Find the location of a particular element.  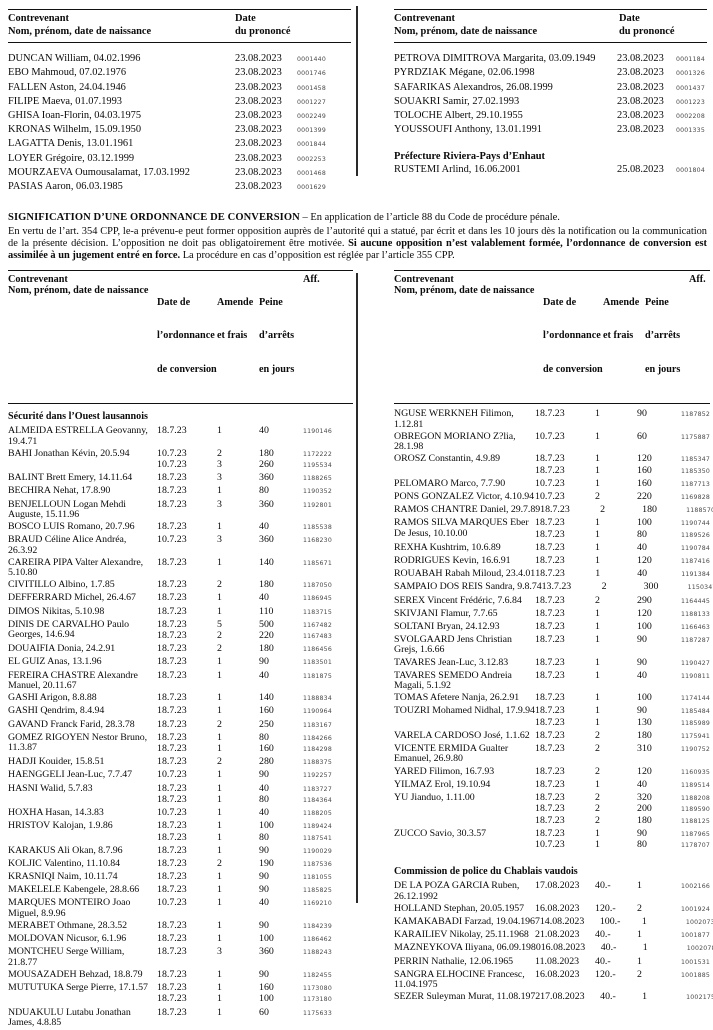

conversion-entries: 18.7.23 5 500 1167482 18.7.23 2 220 1167483 is located at coordinates (255, 631).